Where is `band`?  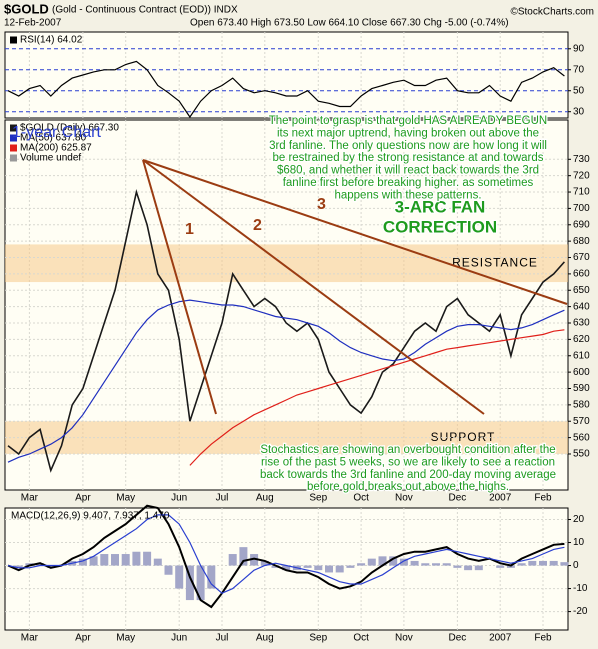 band is located at coordinates (286, 263).